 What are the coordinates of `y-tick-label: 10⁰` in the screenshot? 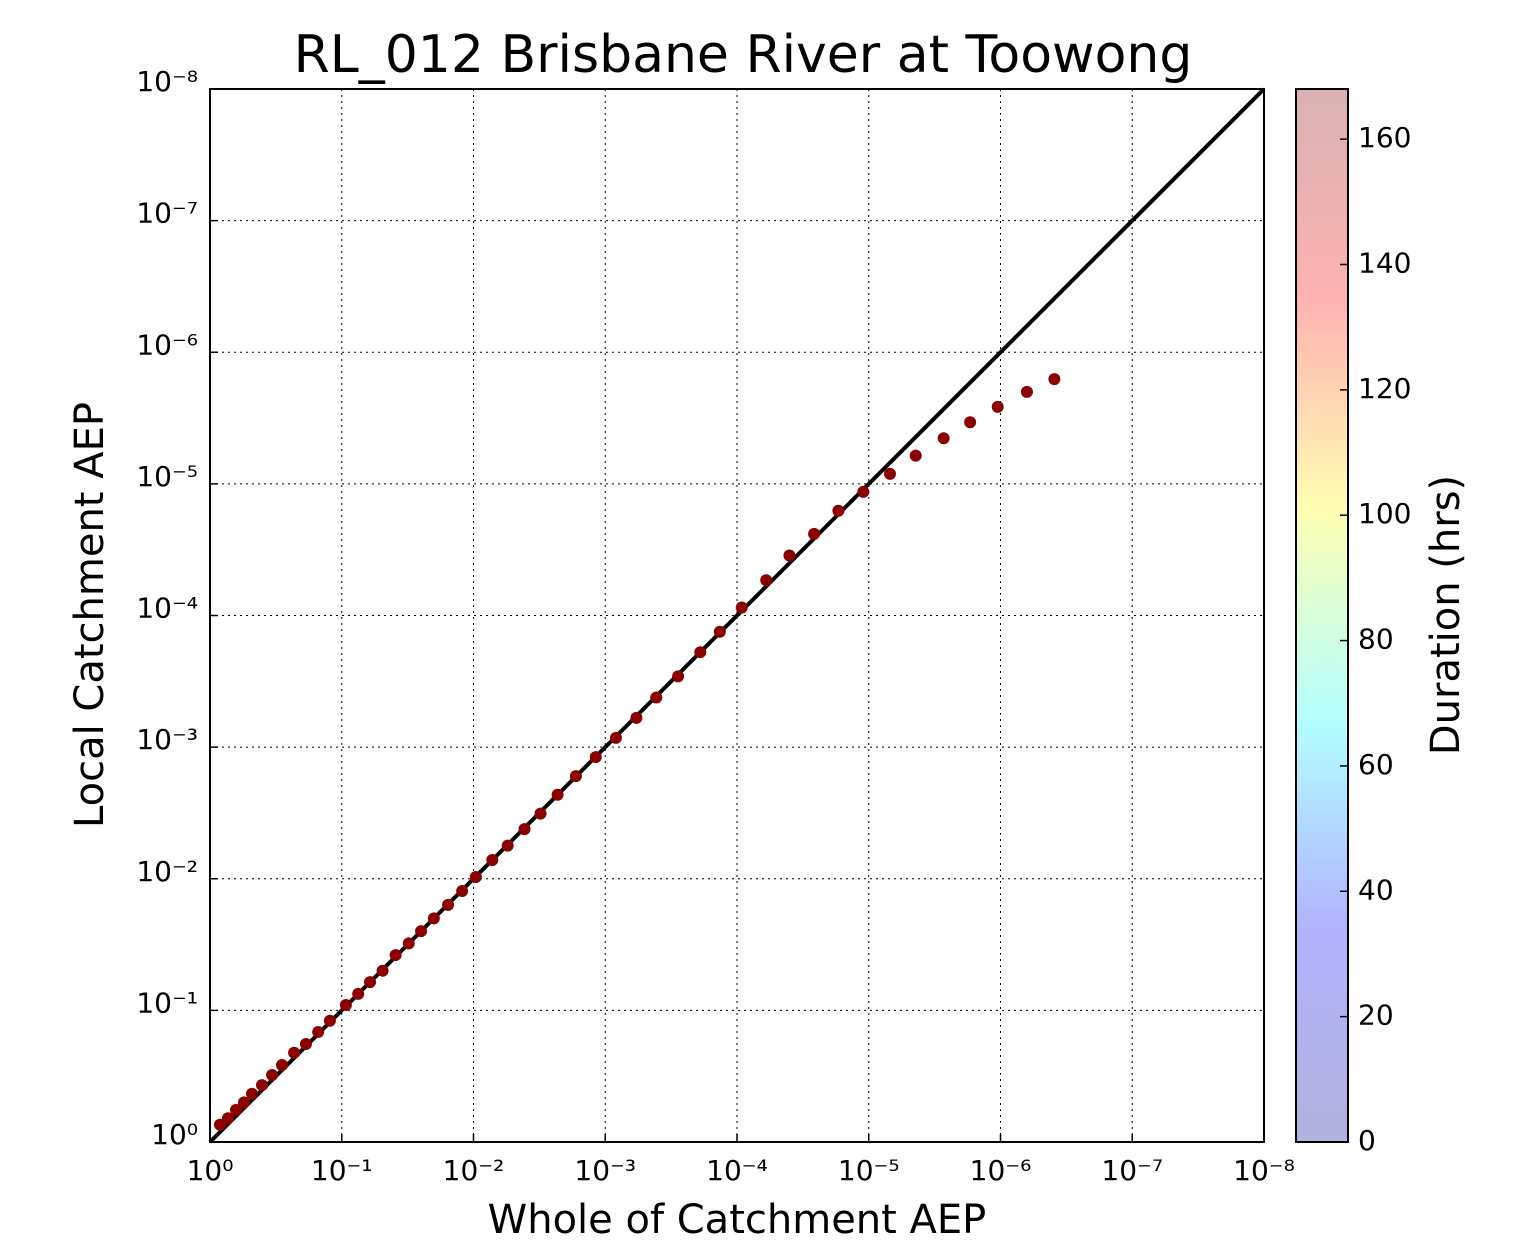 It's located at (174, 1134).